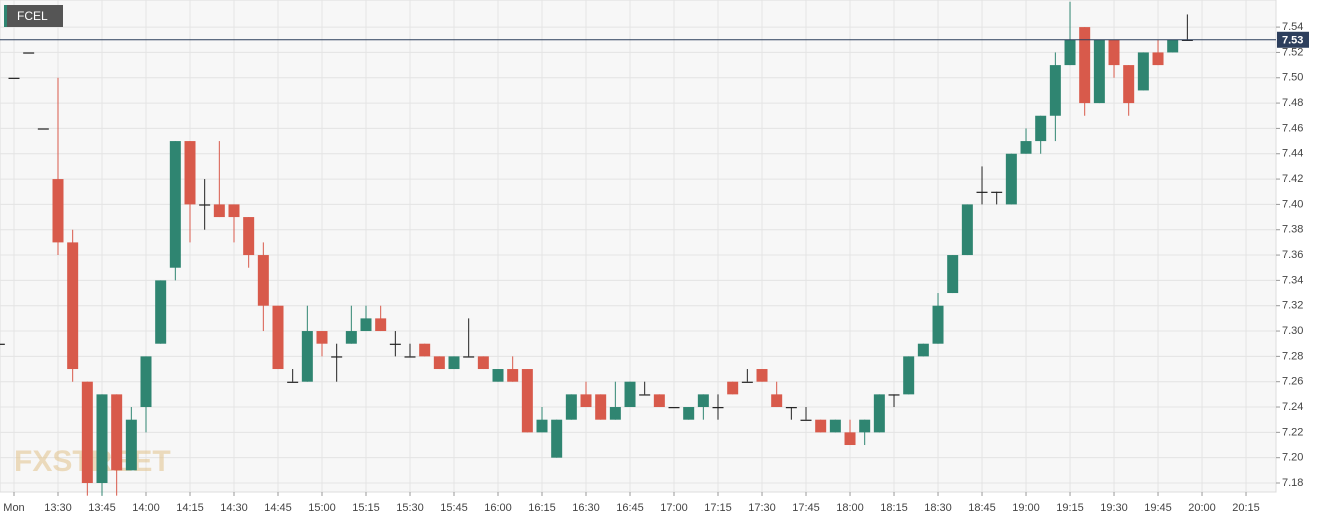 This screenshot has height=526, width=1340. What do you see at coordinates (322, 508) in the screenshot?
I see `x-tick-label: 15:00` at bounding box center [322, 508].